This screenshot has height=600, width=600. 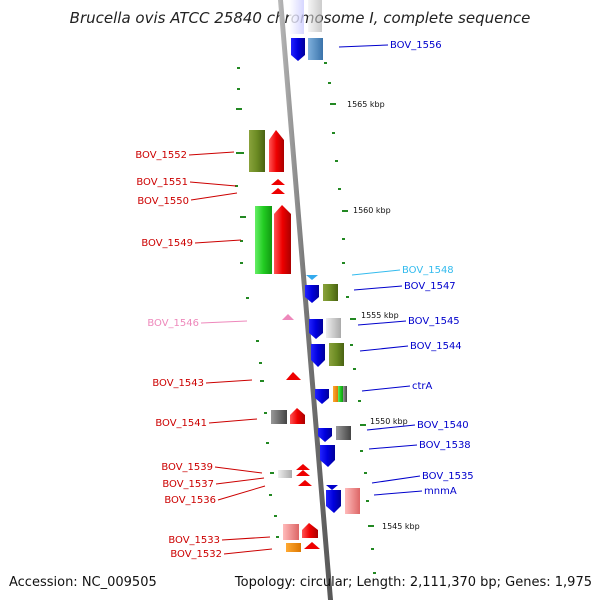 I want to click on gene-ctra-a, so click(x=322, y=396).